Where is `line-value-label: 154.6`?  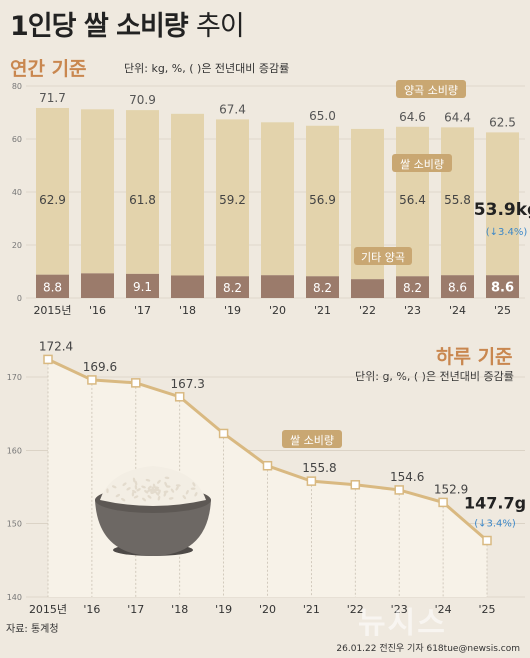 line-value-label: 154.6 is located at coordinates (407, 477).